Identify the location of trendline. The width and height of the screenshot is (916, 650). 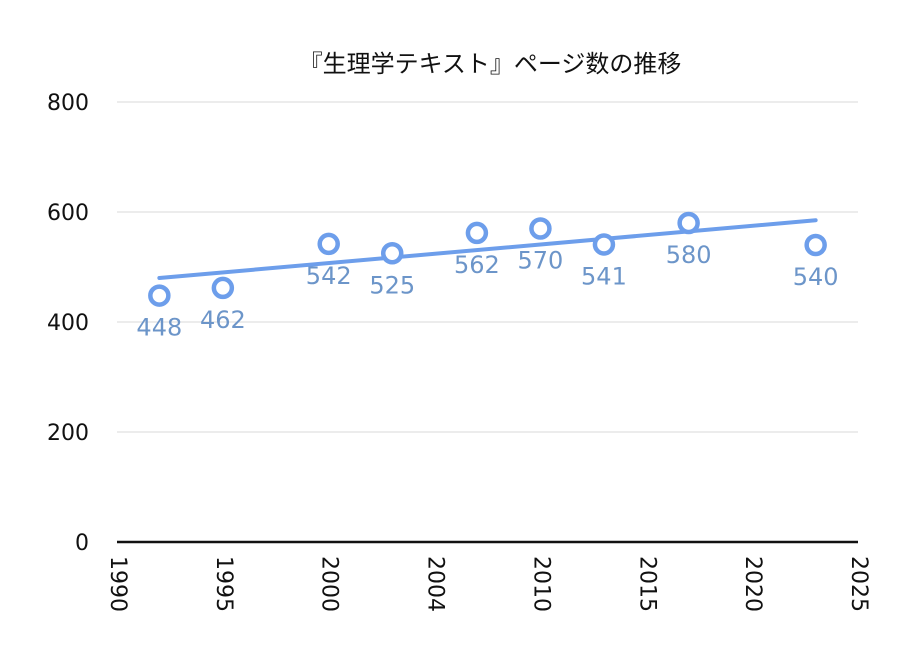
(487, 249).